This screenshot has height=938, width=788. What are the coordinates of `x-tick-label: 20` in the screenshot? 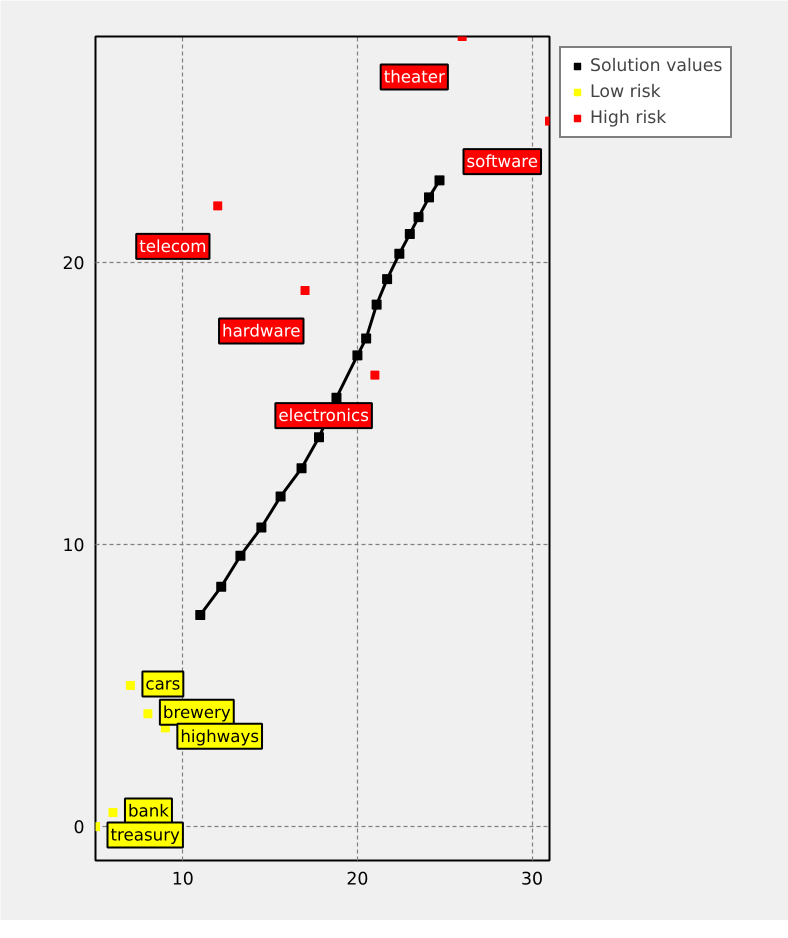 It's located at (357, 880).